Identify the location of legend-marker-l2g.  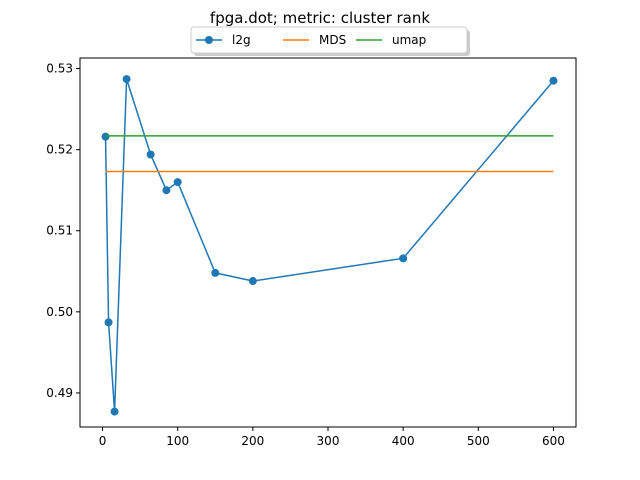
(209, 40).